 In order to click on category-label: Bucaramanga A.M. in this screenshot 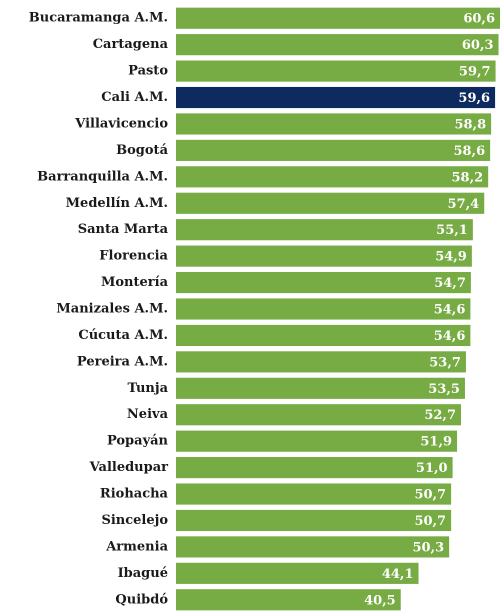, I will do `click(98, 18)`.